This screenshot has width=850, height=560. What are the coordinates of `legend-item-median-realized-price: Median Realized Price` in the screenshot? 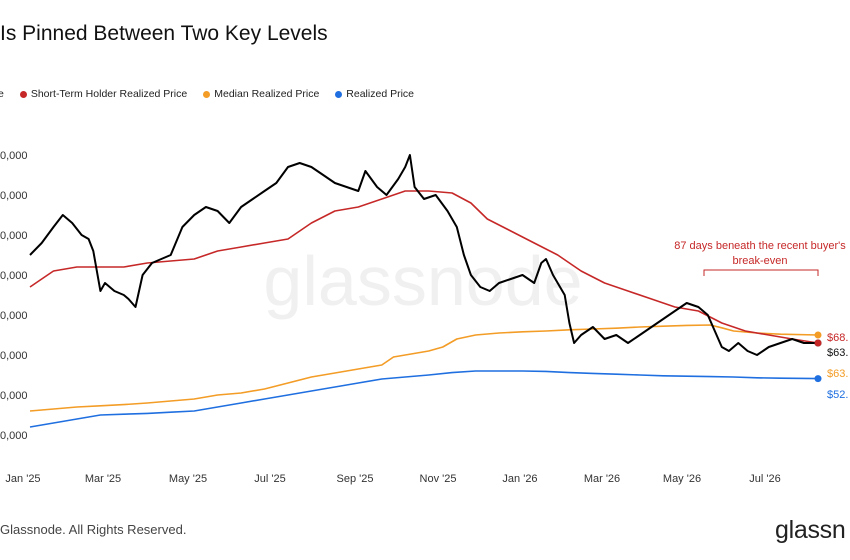 It's located at (261, 94).